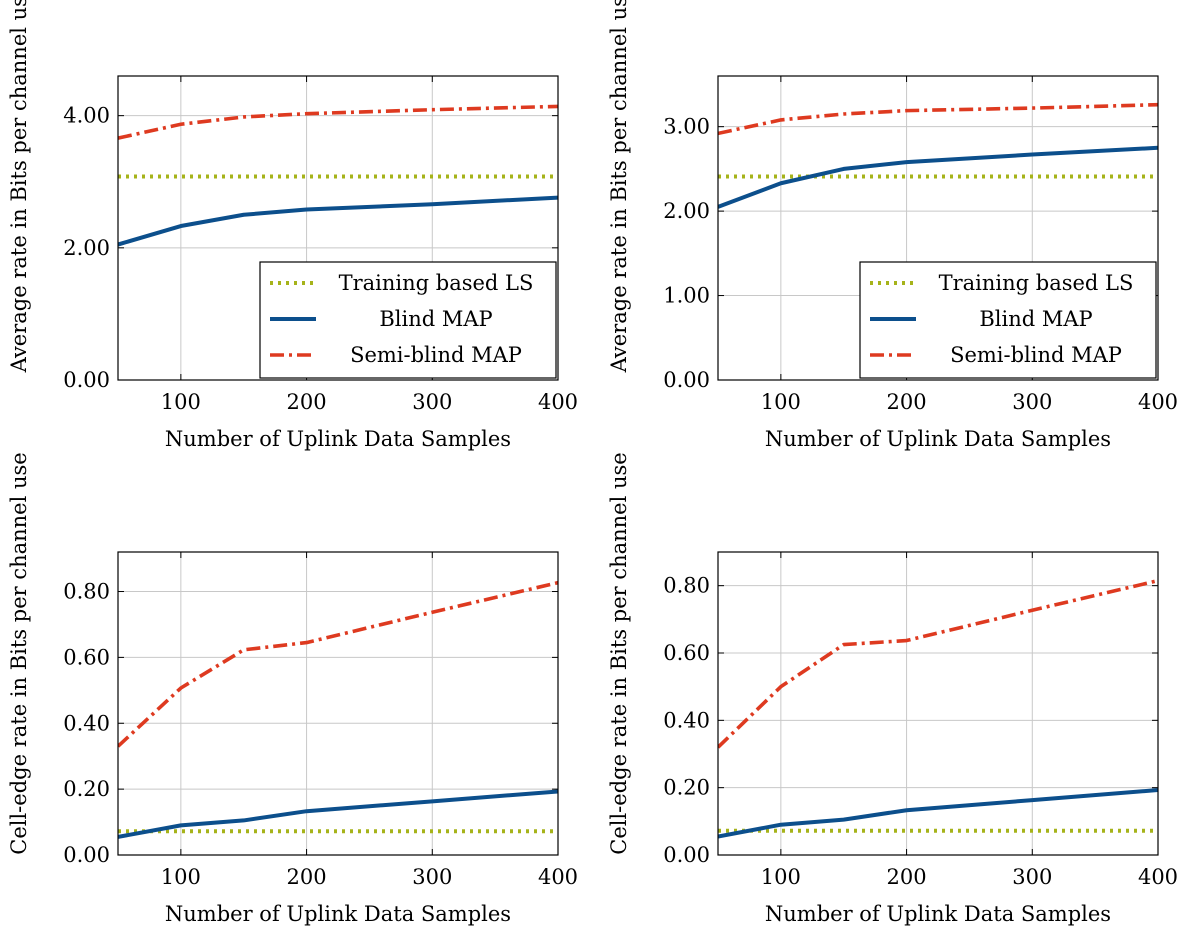  I want to click on y-tick-label: 3.00, so click(686, 127).